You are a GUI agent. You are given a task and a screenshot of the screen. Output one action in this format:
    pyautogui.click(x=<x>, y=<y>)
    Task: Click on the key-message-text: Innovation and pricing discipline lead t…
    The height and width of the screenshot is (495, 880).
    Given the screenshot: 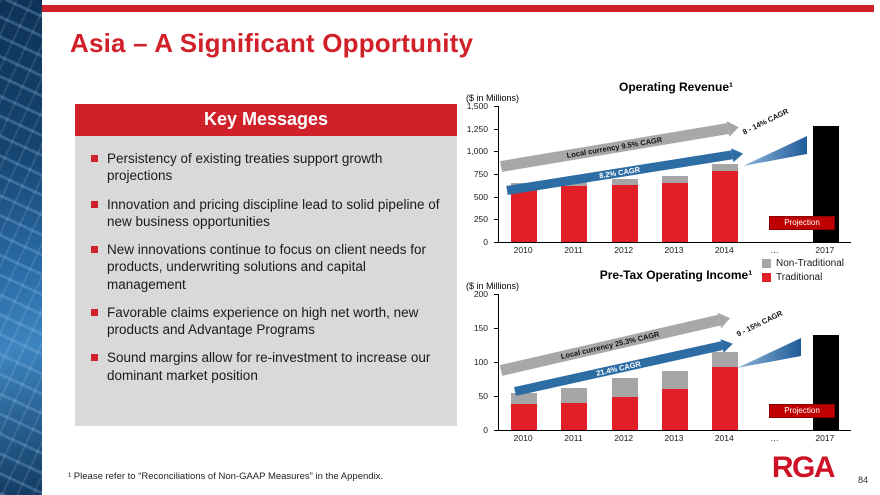 What is the action you would take?
    pyautogui.click(x=273, y=212)
    